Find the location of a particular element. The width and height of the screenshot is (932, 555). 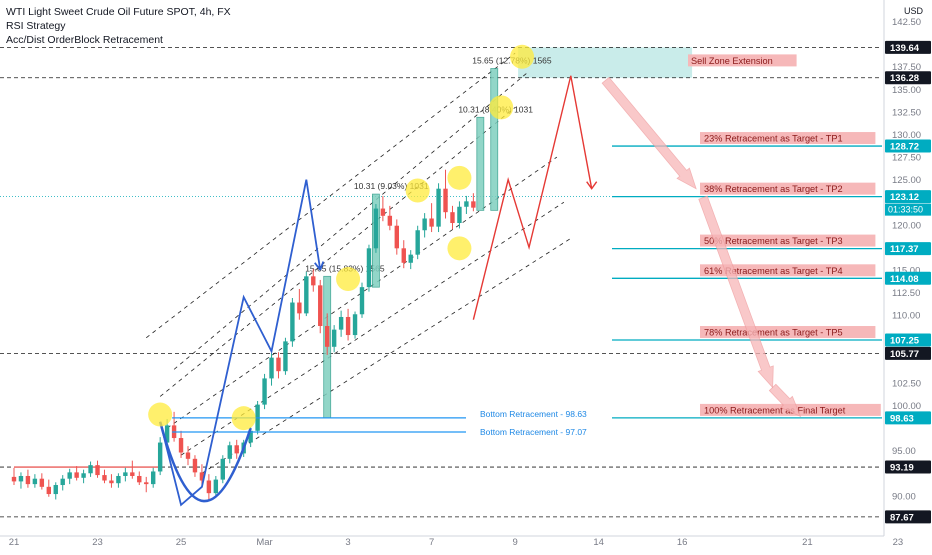

x-tick-label: 16 is located at coordinates (682, 542).